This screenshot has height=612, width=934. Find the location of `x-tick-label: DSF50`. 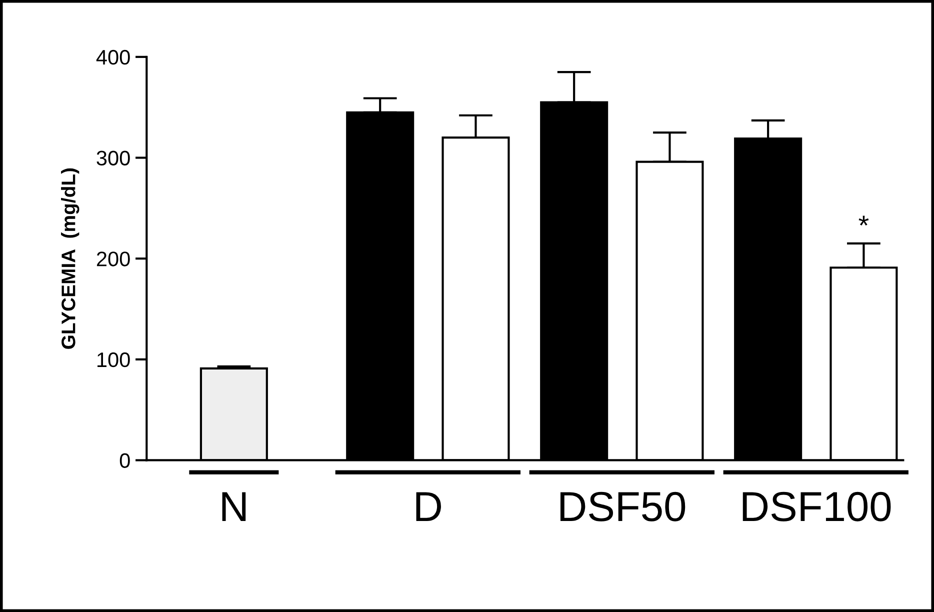

x-tick-label: DSF50 is located at coordinates (623, 507).